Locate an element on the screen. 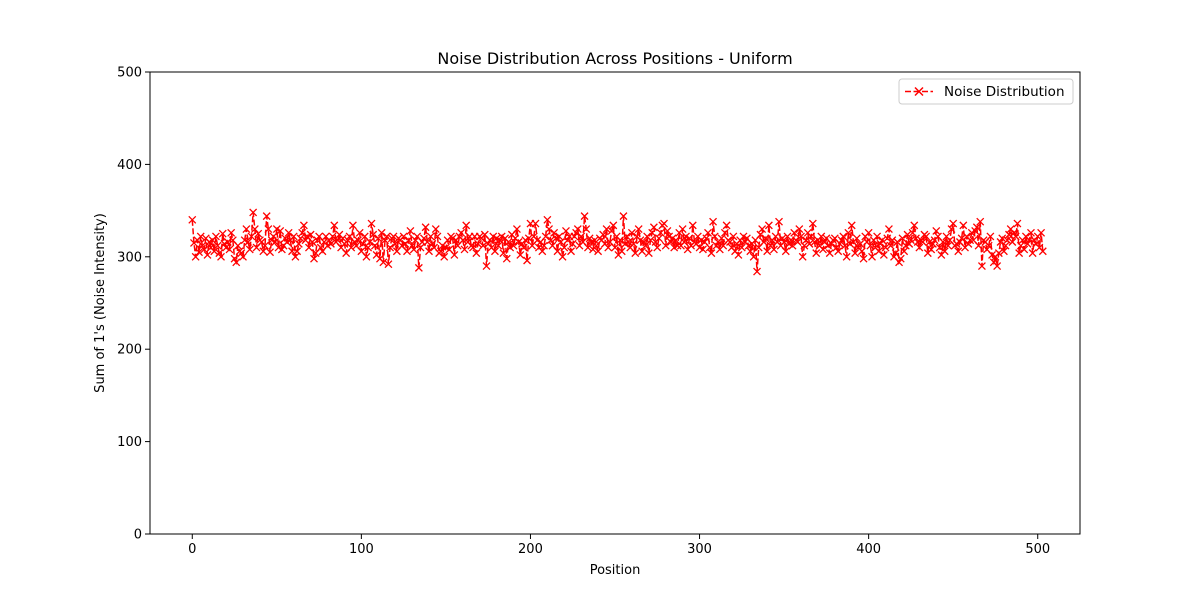  y-tick-label: 0 is located at coordinates (138, 535).